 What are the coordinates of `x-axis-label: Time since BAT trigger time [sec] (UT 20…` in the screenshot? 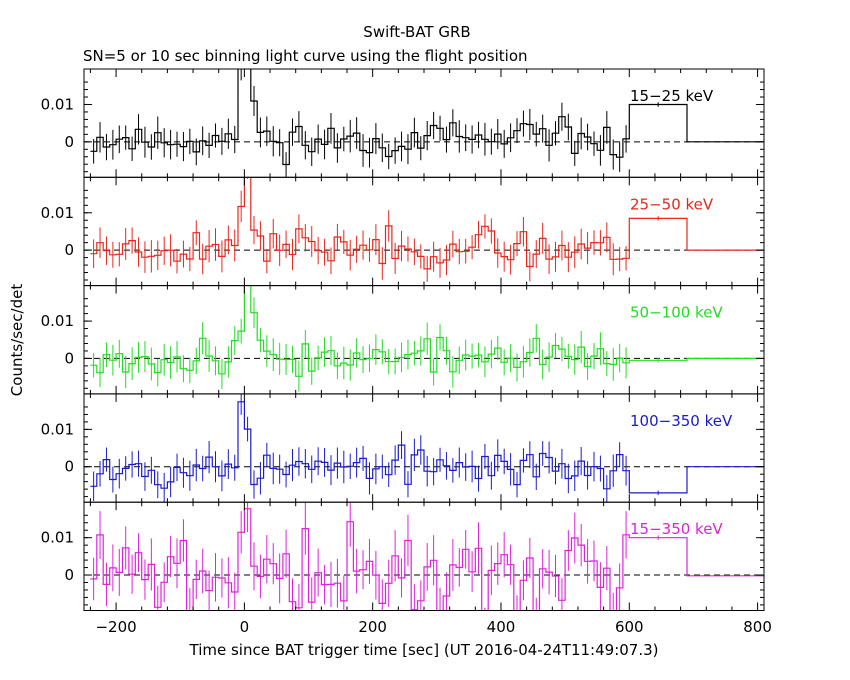 It's located at (424, 650).